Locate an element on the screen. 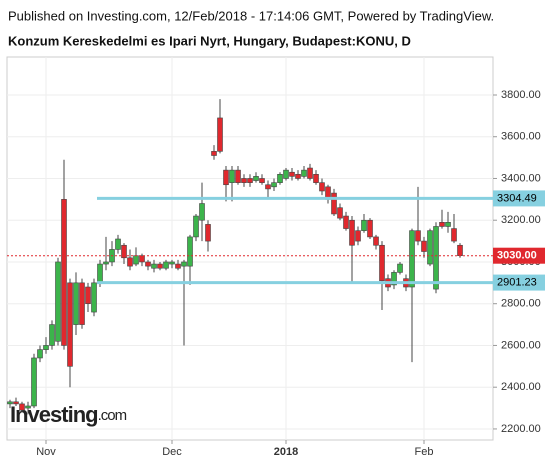 This screenshot has width=552, height=463. level-label: 2901.23 is located at coordinates (517, 282).